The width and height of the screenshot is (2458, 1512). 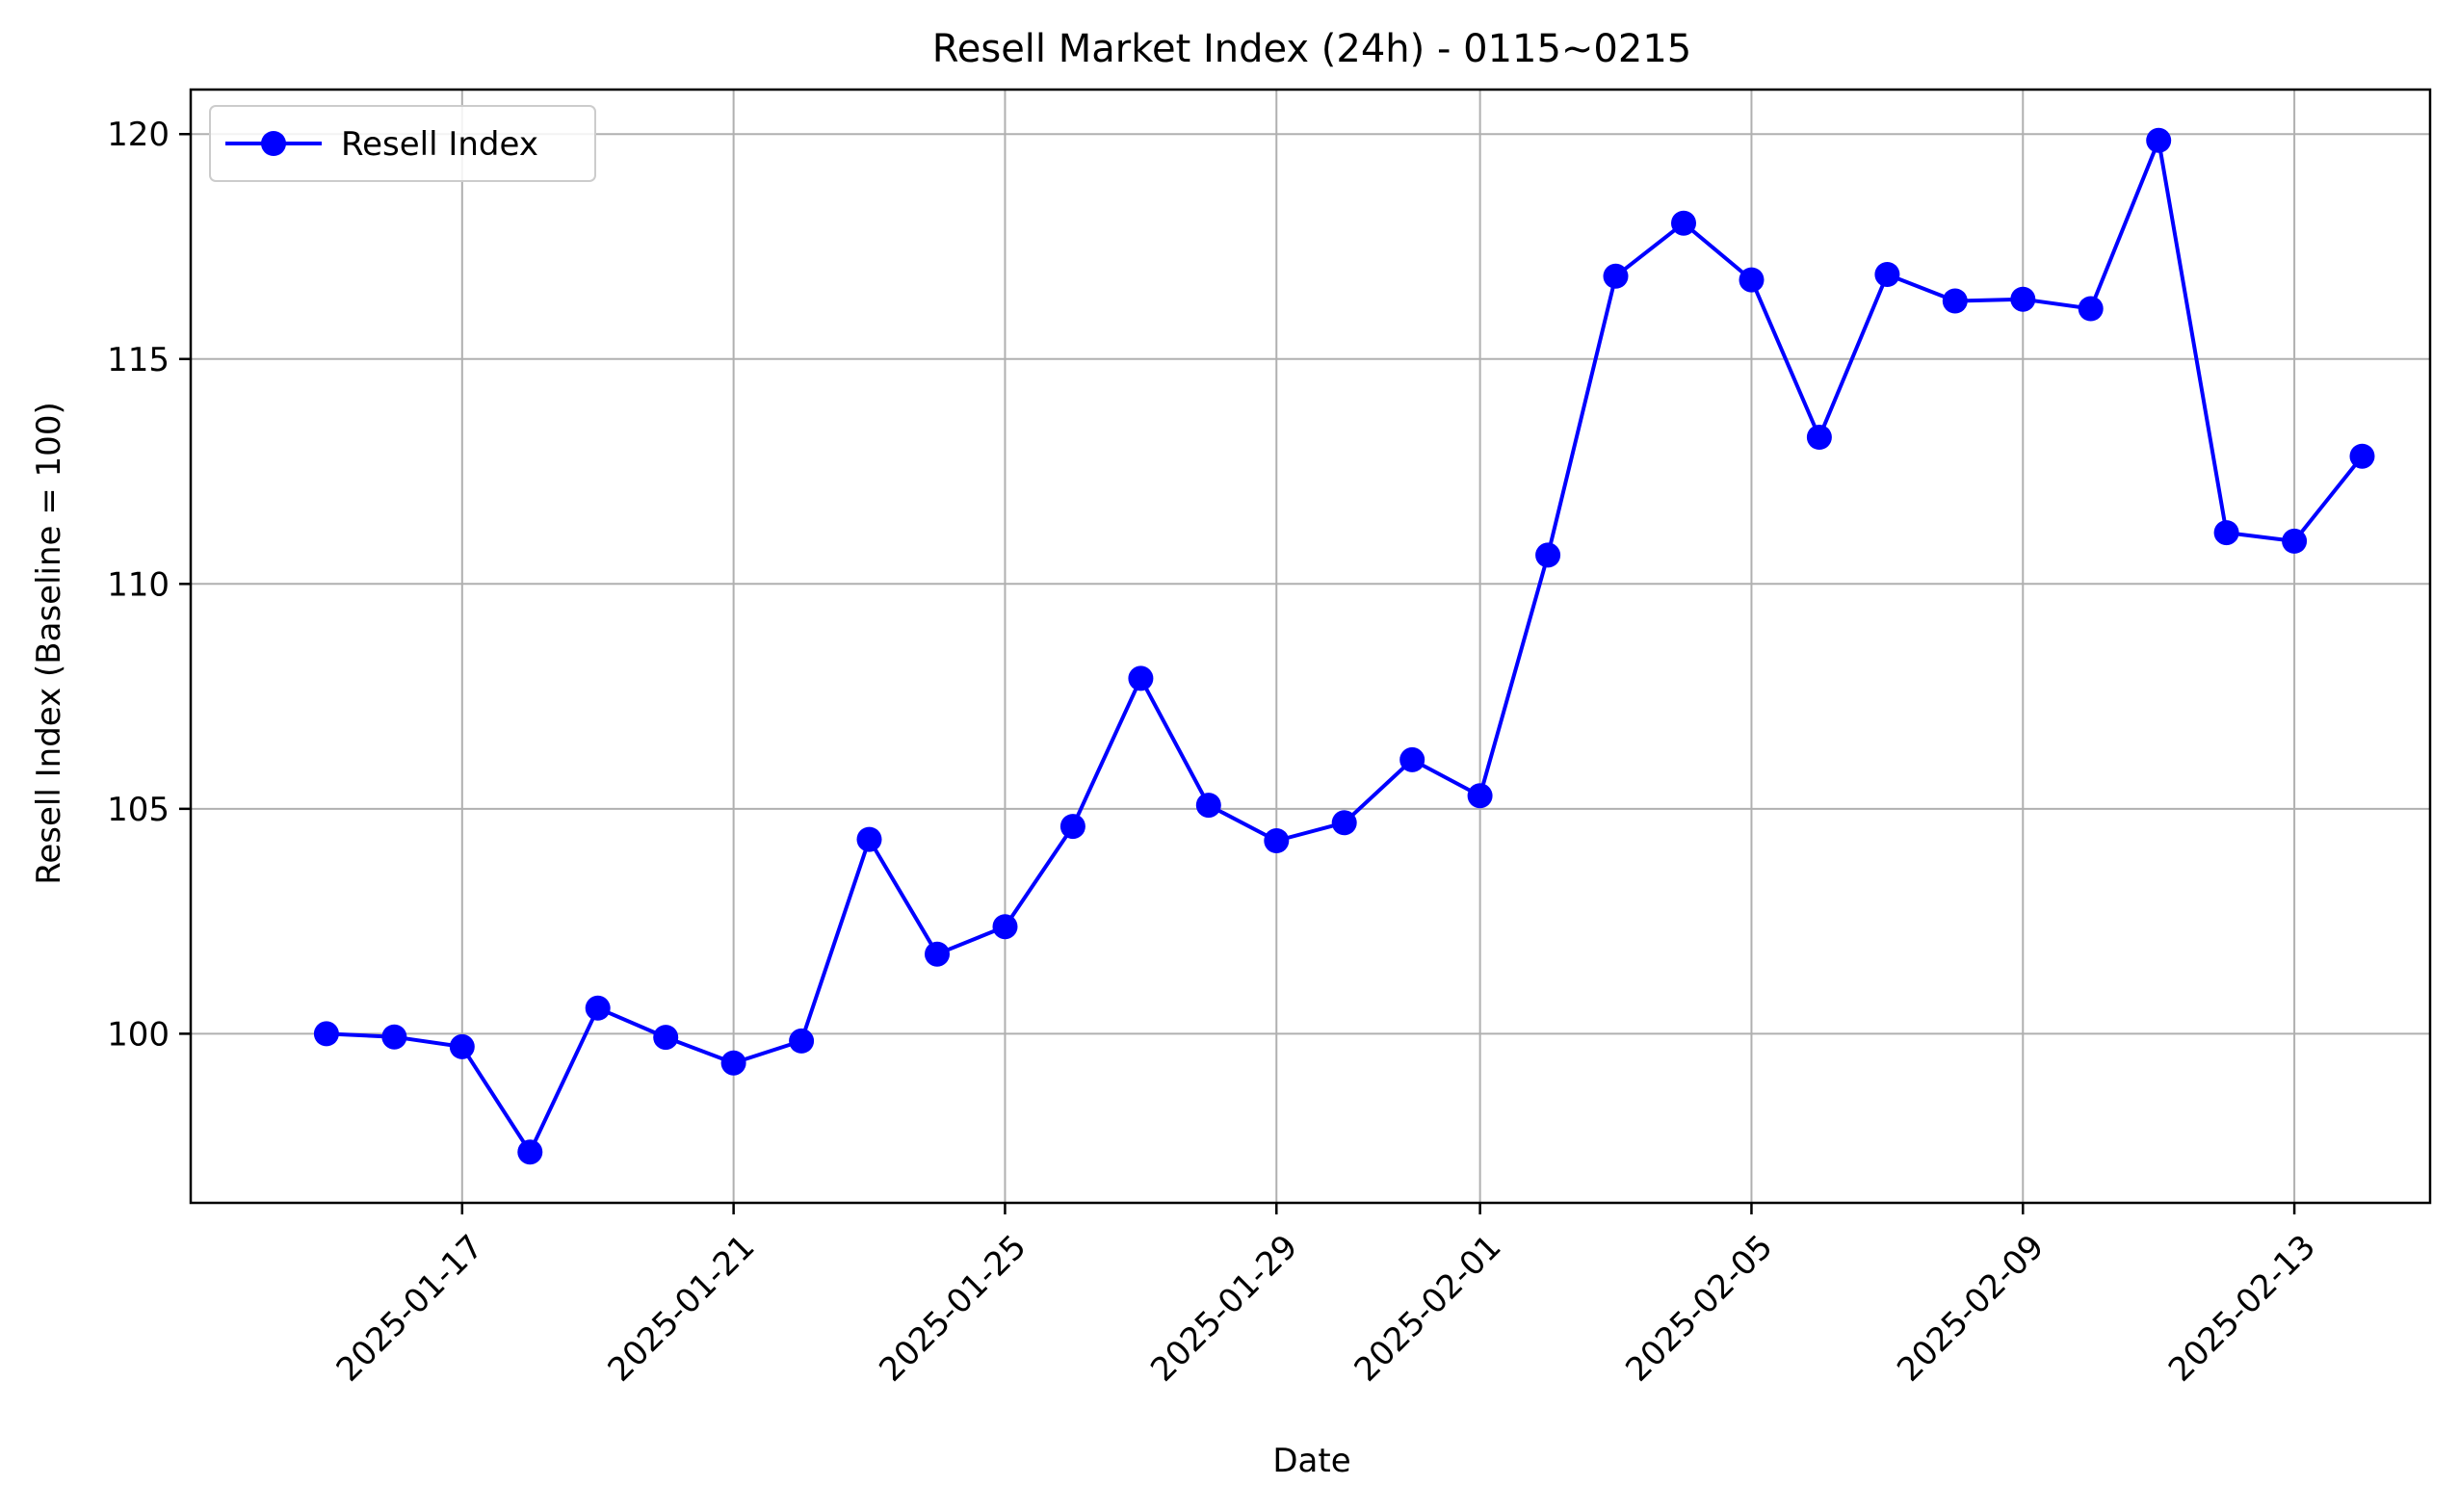 I want to click on y-axis-label: Resell Index (Baseline = 100), so click(x=49, y=643).